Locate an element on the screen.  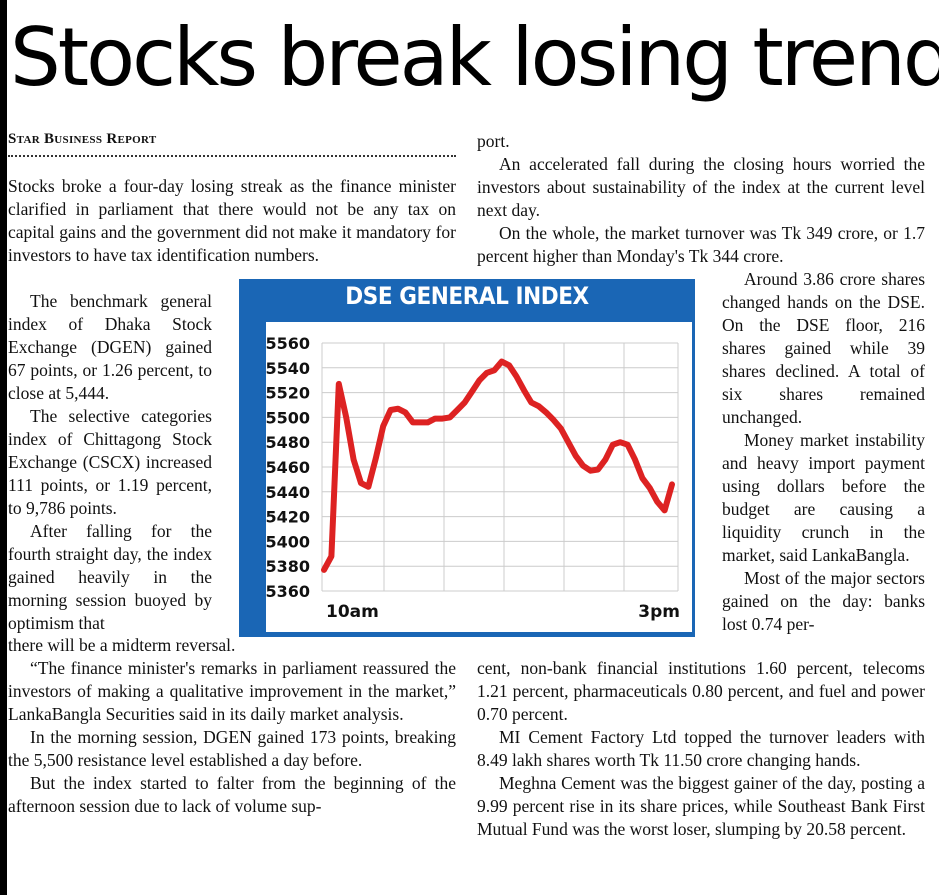
y-tick-label: 5420 is located at coordinates (288, 517).